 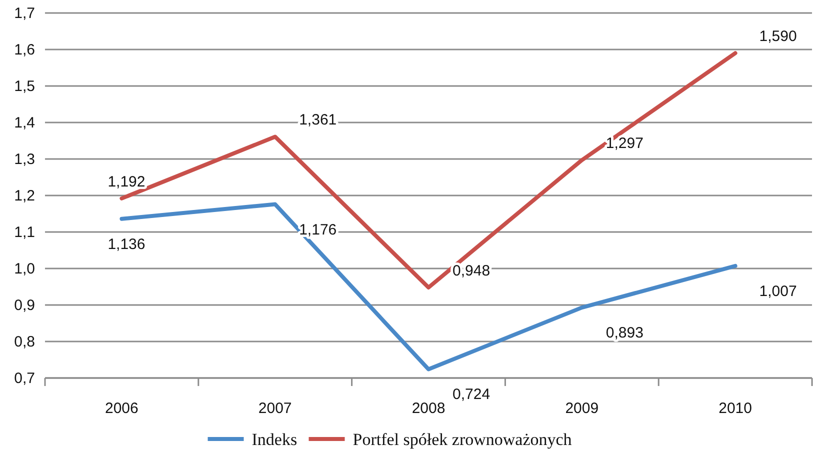 I want to click on x-tick-label: 2007, so click(x=275, y=408).